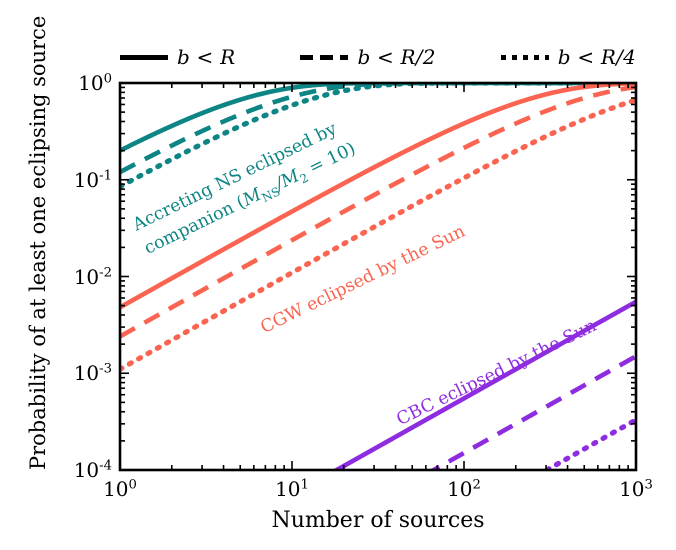 The width and height of the screenshot is (676, 550). Describe the element at coordinates (464, 489) in the screenshot. I see `xtick-label-1e2: 102` at that location.